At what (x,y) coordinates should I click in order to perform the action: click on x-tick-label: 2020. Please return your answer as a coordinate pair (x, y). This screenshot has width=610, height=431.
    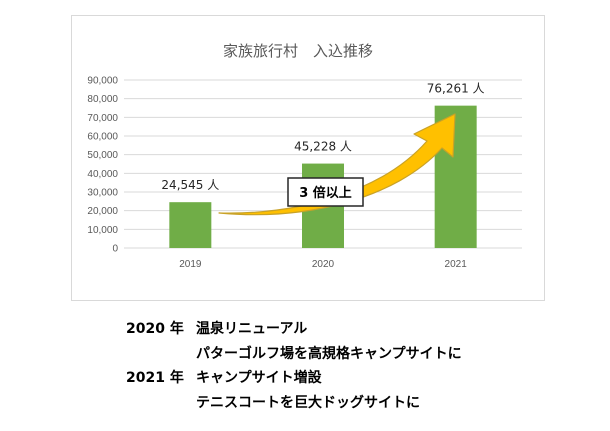
    Looking at the image, I should click on (323, 264).